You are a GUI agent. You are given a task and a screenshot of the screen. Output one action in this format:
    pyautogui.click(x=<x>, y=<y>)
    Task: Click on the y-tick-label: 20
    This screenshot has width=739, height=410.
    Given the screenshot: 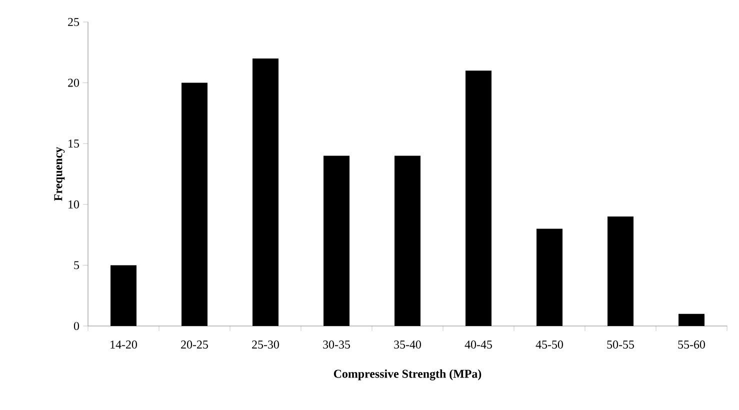 What is the action you would take?
    pyautogui.click(x=74, y=82)
    